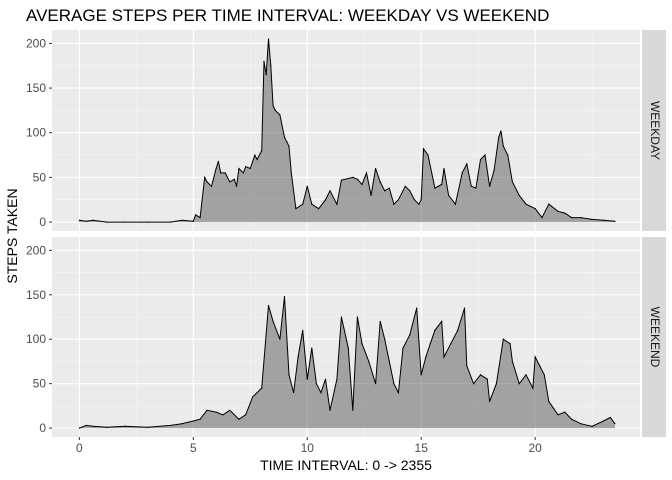 The image size is (672, 480). What do you see at coordinates (12, 235) in the screenshot?
I see `y-axis-label: STEPS TAKEN` at bounding box center [12, 235].